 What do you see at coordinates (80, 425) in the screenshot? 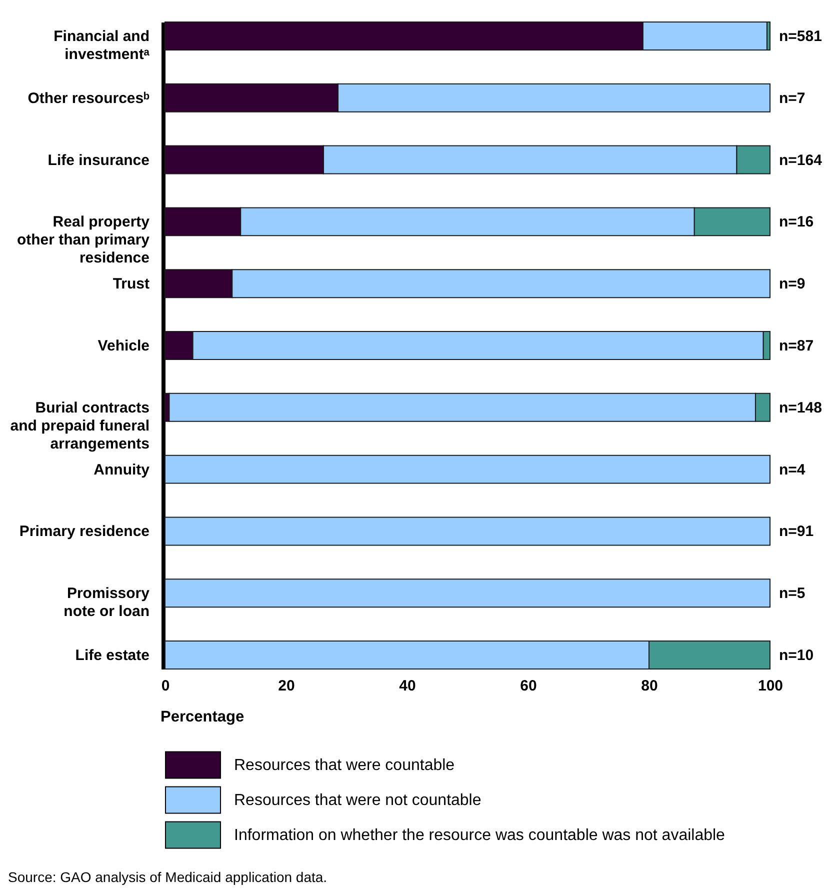
I see `y-tick-label: Burial contracts and prepaid funeral arrangements` at bounding box center [80, 425].